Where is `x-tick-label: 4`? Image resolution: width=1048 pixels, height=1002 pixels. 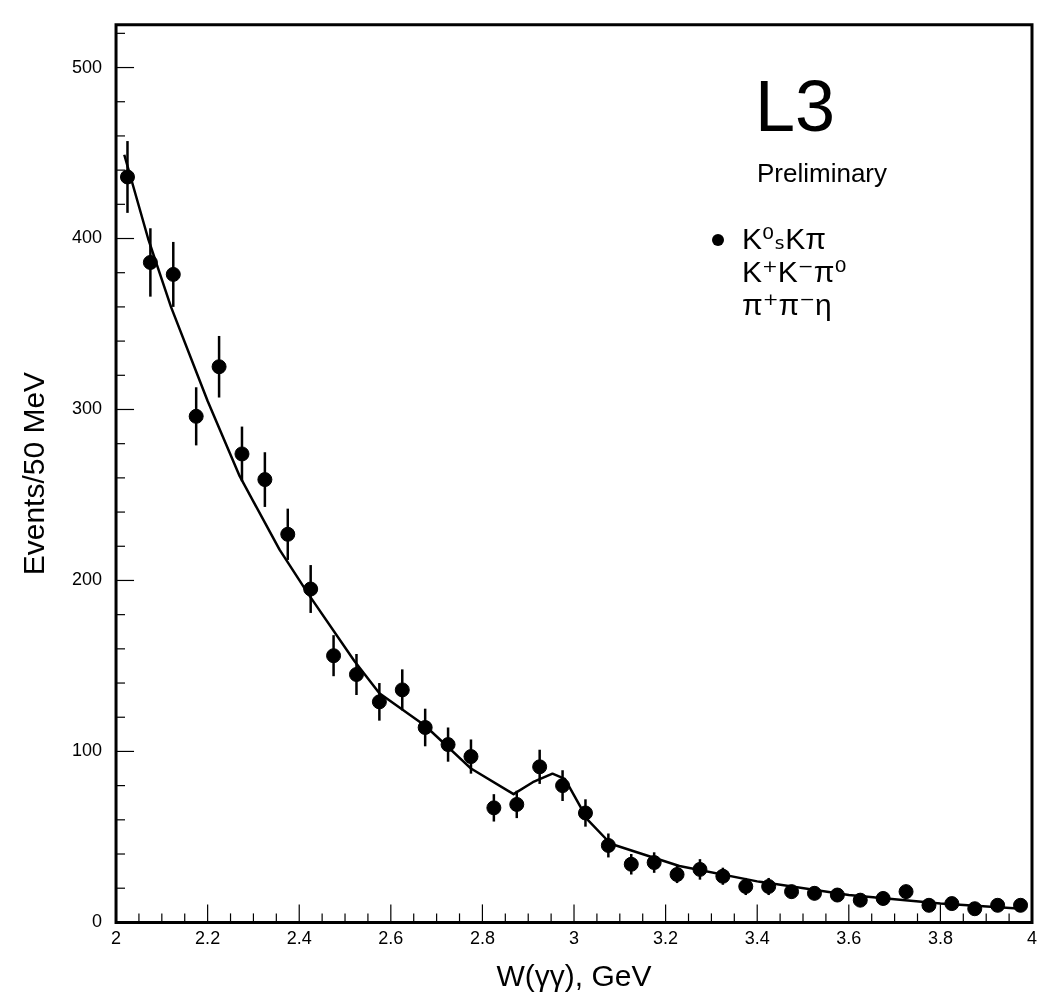 x-tick-label: 4 is located at coordinates (1032, 938).